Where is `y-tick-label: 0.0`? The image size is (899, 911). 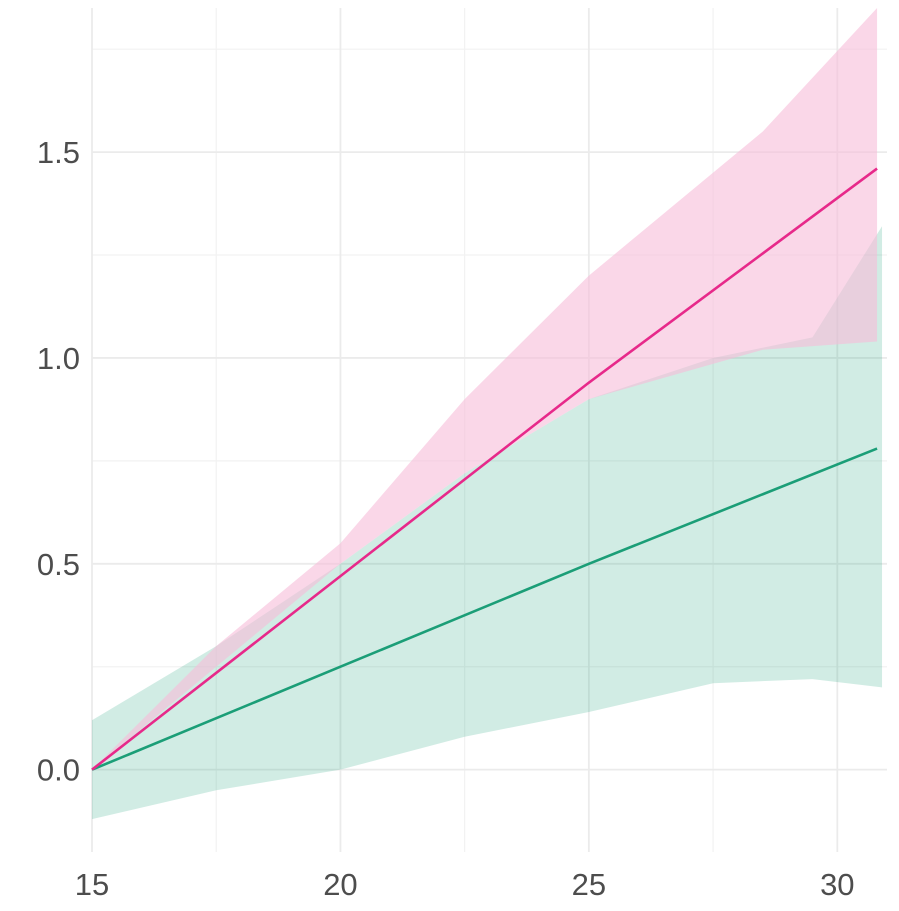
y-tick-label: 0.0 is located at coordinates (58, 770).